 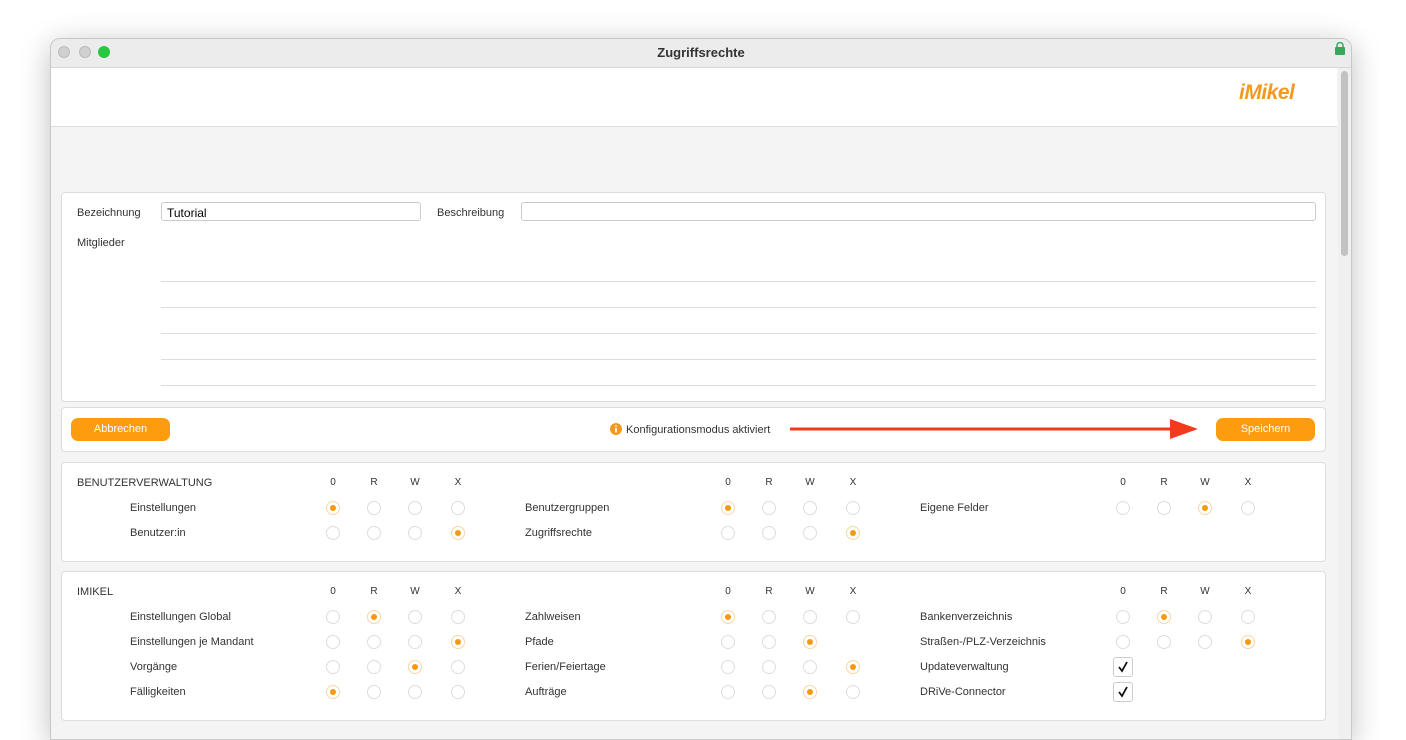 What do you see at coordinates (163, 508) in the screenshot?
I see `permission-label: Einstellungen` at bounding box center [163, 508].